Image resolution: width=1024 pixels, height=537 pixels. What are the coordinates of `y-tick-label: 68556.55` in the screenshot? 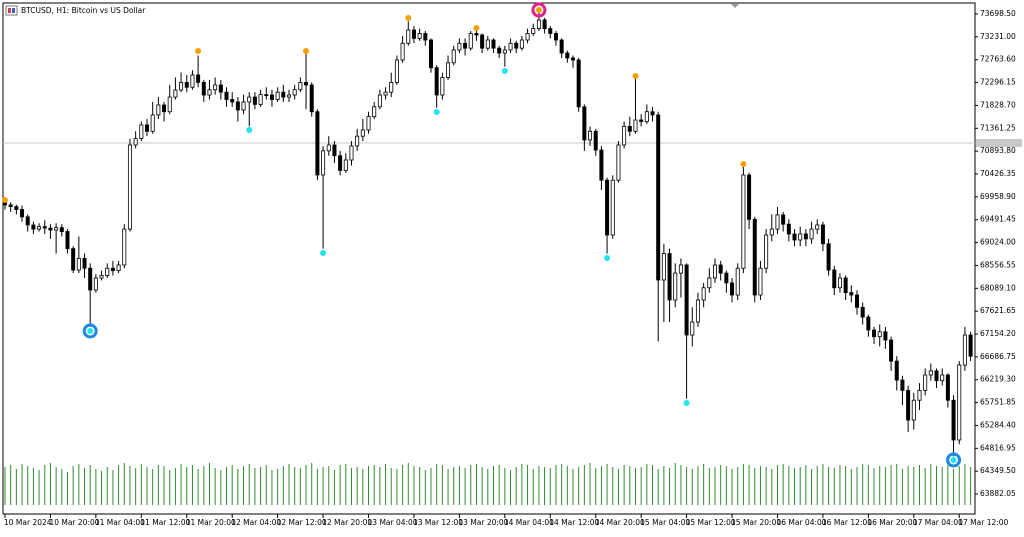 It's located at (998, 264).